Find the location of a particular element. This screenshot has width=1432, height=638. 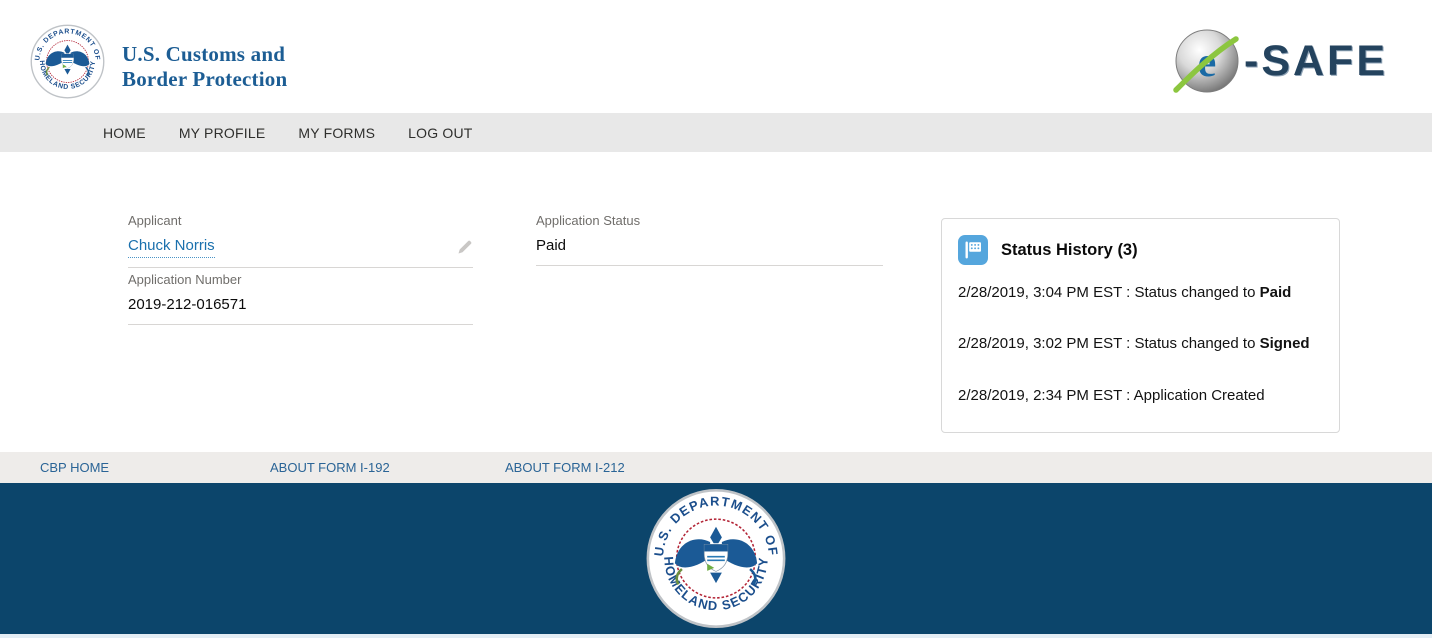

applicant-label: Applicant is located at coordinates (155, 220).